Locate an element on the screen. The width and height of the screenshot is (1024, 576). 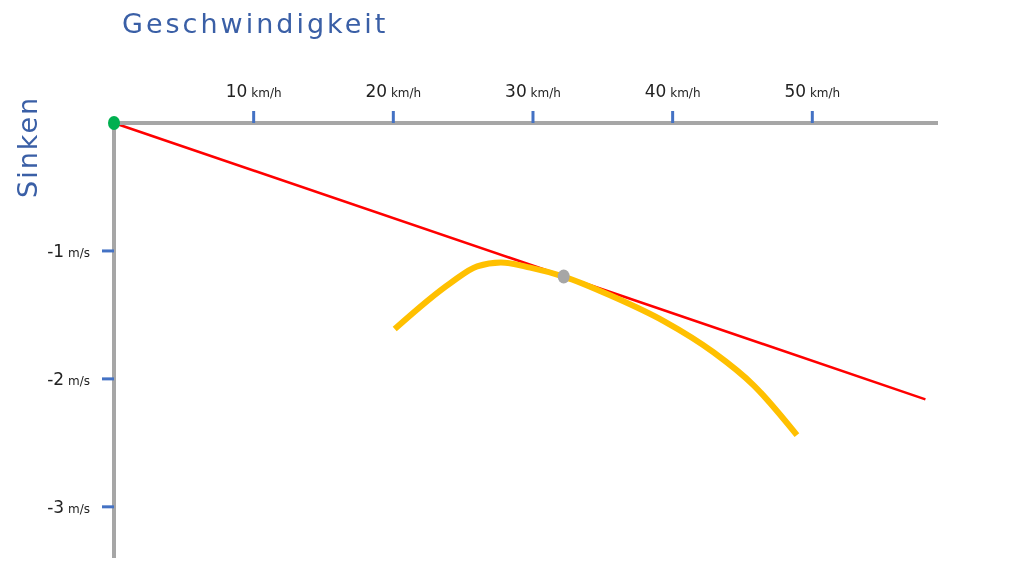
x-tick-label: 50 km/h is located at coordinates (812, 91).